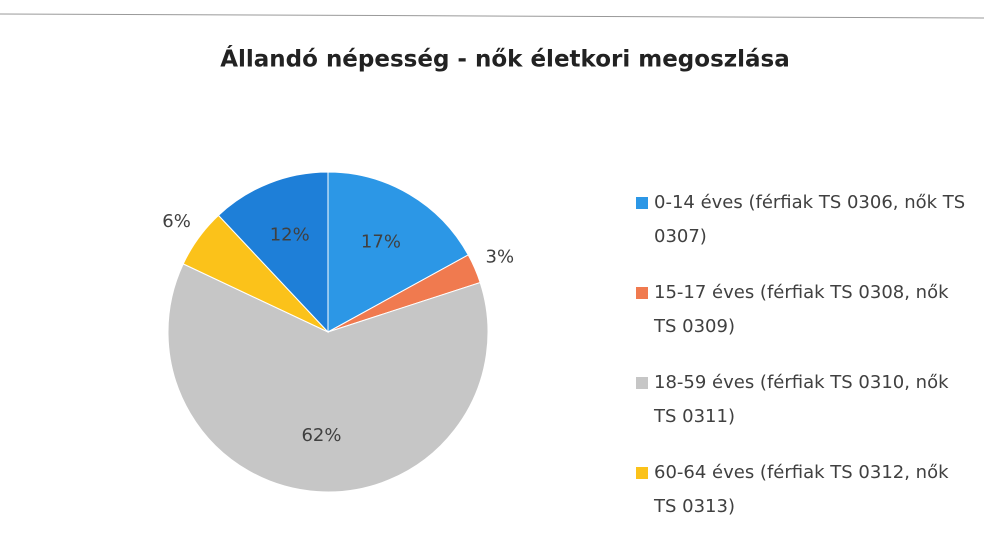 The image size is (984, 545). Describe the element at coordinates (492, 16) in the screenshot. I see `border-line` at that location.